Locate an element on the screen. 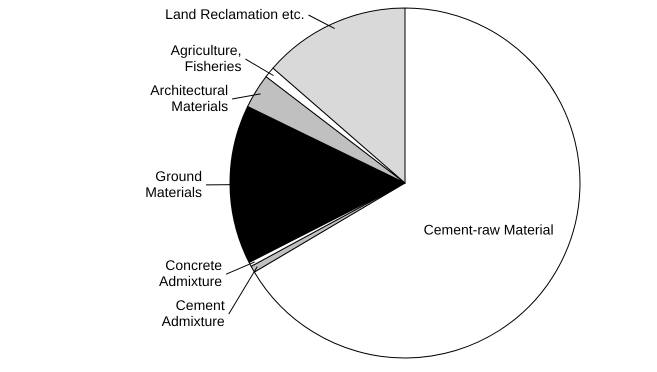 The height and width of the screenshot is (372, 657). slice-label: Cement Admixture is located at coordinates (193, 313).